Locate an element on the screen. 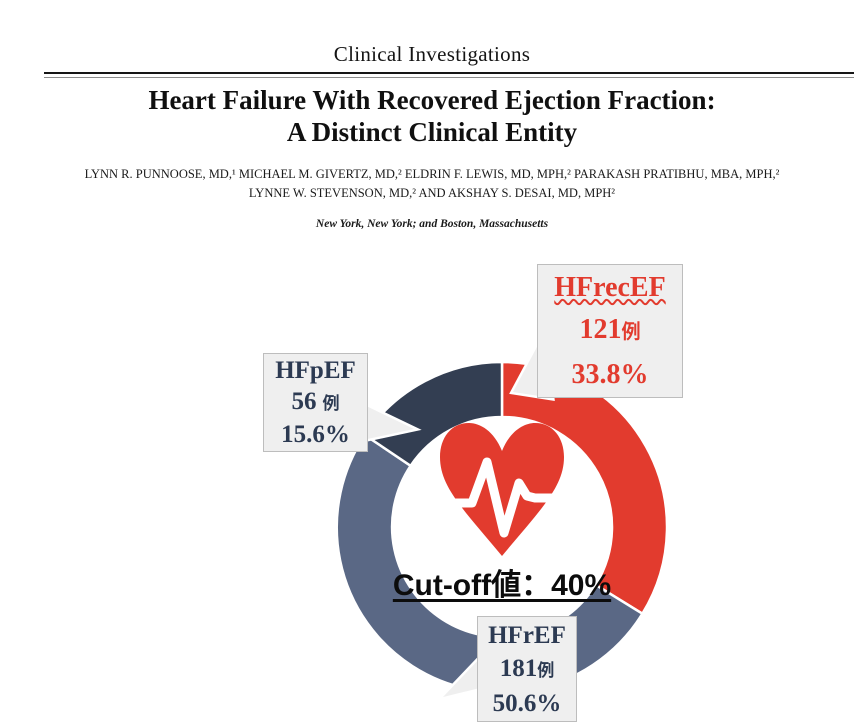 The height and width of the screenshot is (727, 864). callout-hfref-count: 181例 is located at coordinates (527, 669).